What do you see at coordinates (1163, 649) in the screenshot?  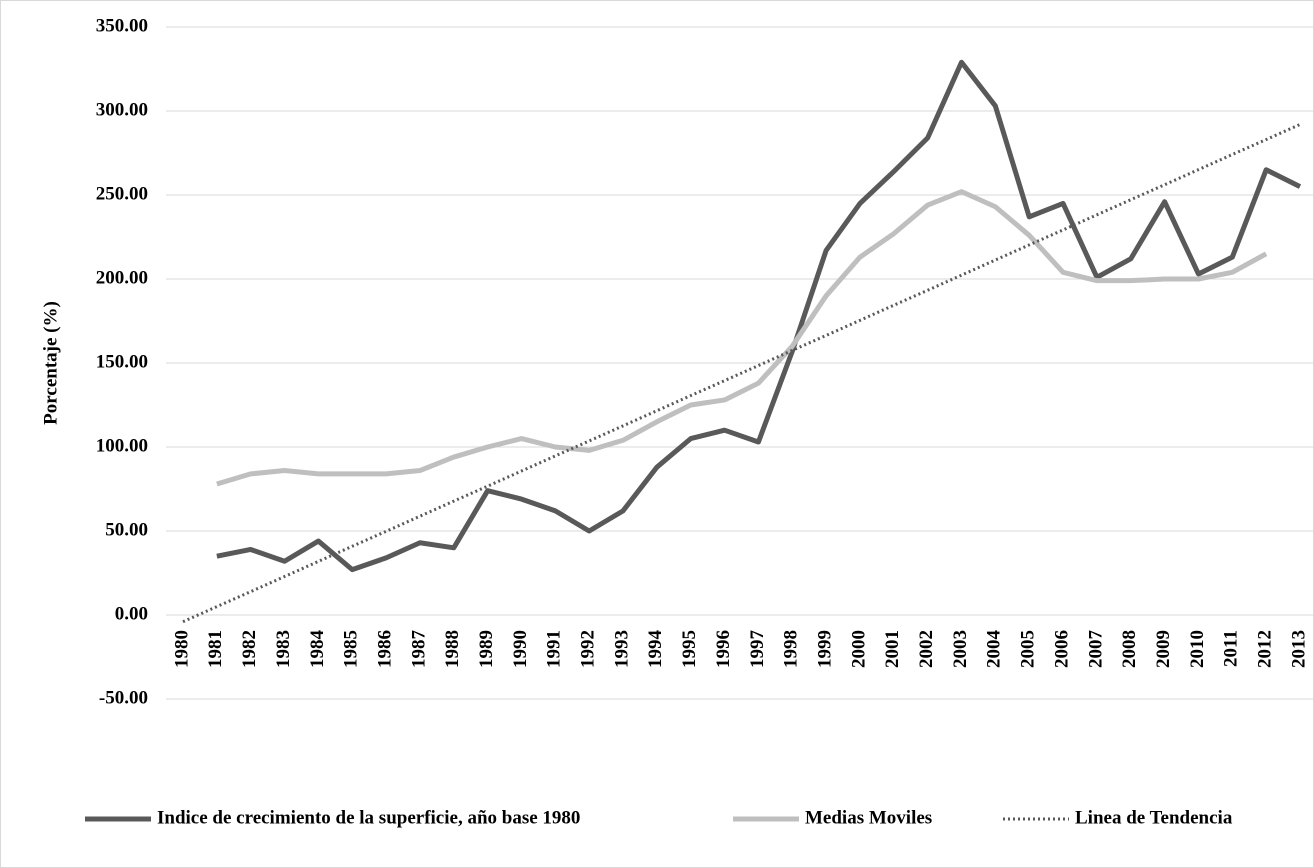 I see `x-tick-label: 2009` at bounding box center [1163, 649].